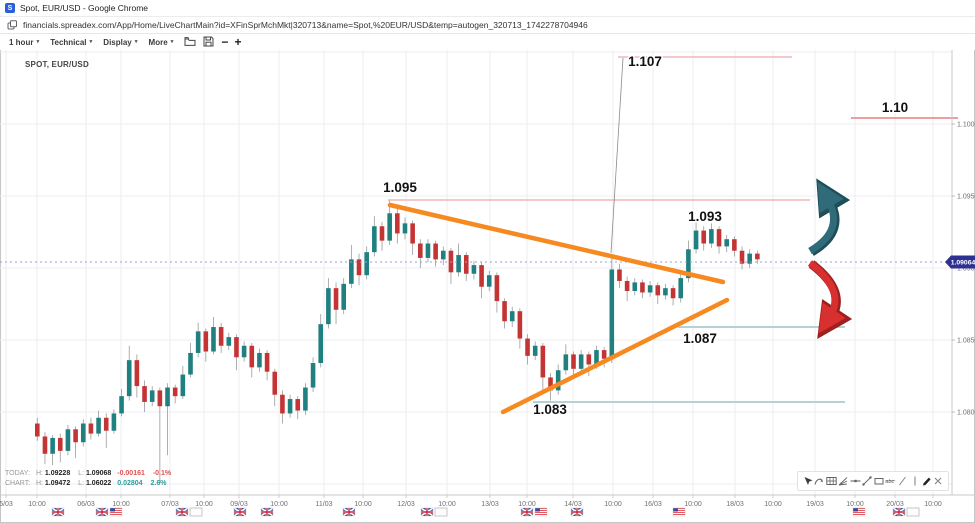 The image size is (975, 523). What do you see at coordinates (550, 410) in the screenshot?
I see `annotation-price-label: 1.083` at bounding box center [550, 410].